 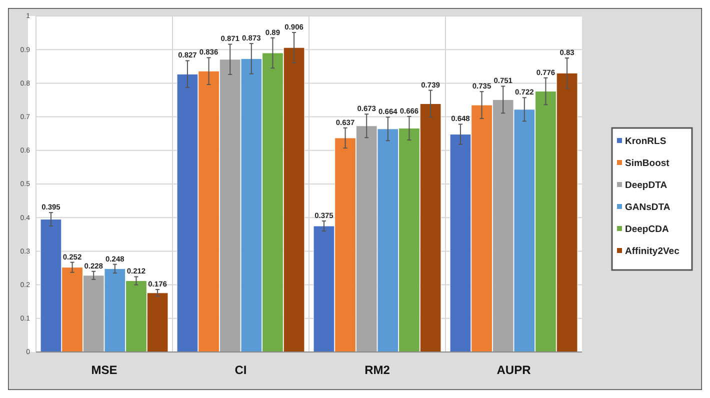 I want to click on legend-label: DeepCDA, so click(x=647, y=230).